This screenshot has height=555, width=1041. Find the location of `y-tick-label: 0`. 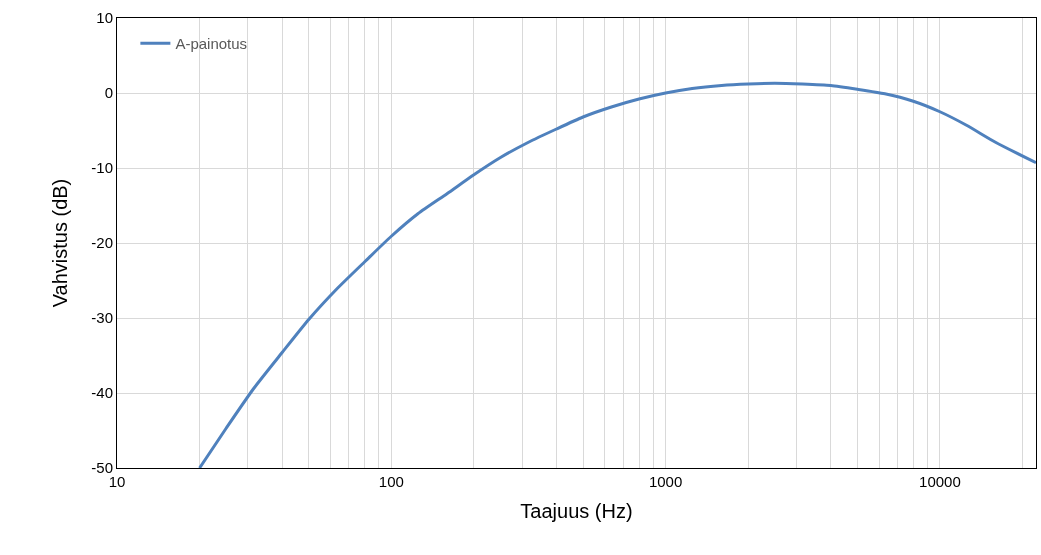

y-tick-label: 0 is located at coordinates (108, 93).